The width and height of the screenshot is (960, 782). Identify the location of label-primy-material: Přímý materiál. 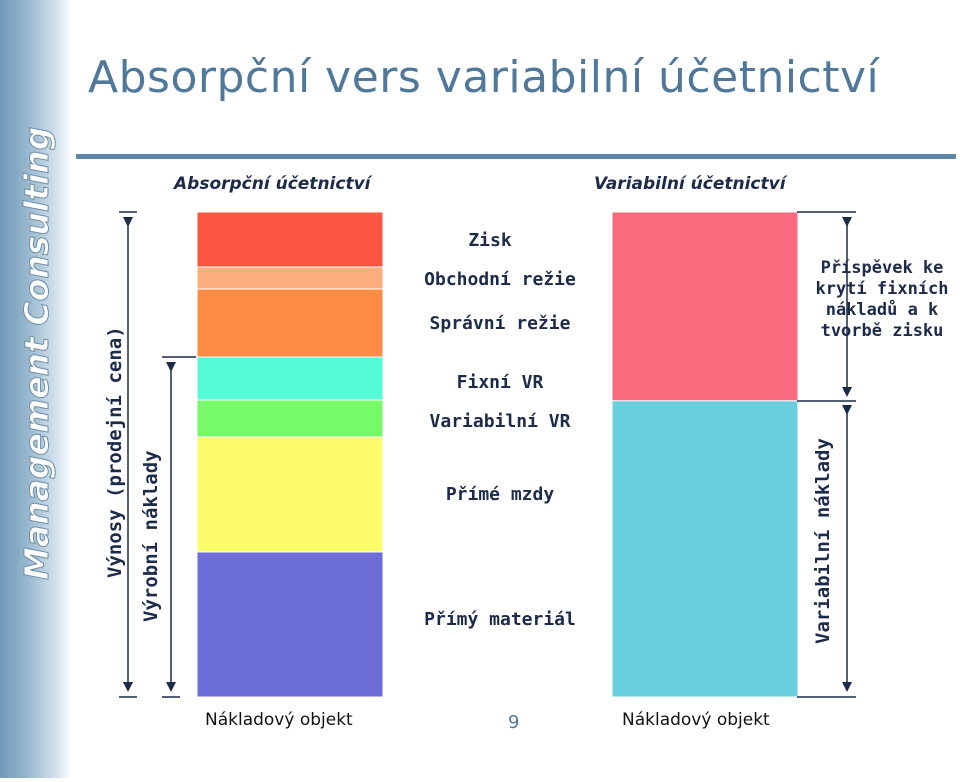
(500, 619).